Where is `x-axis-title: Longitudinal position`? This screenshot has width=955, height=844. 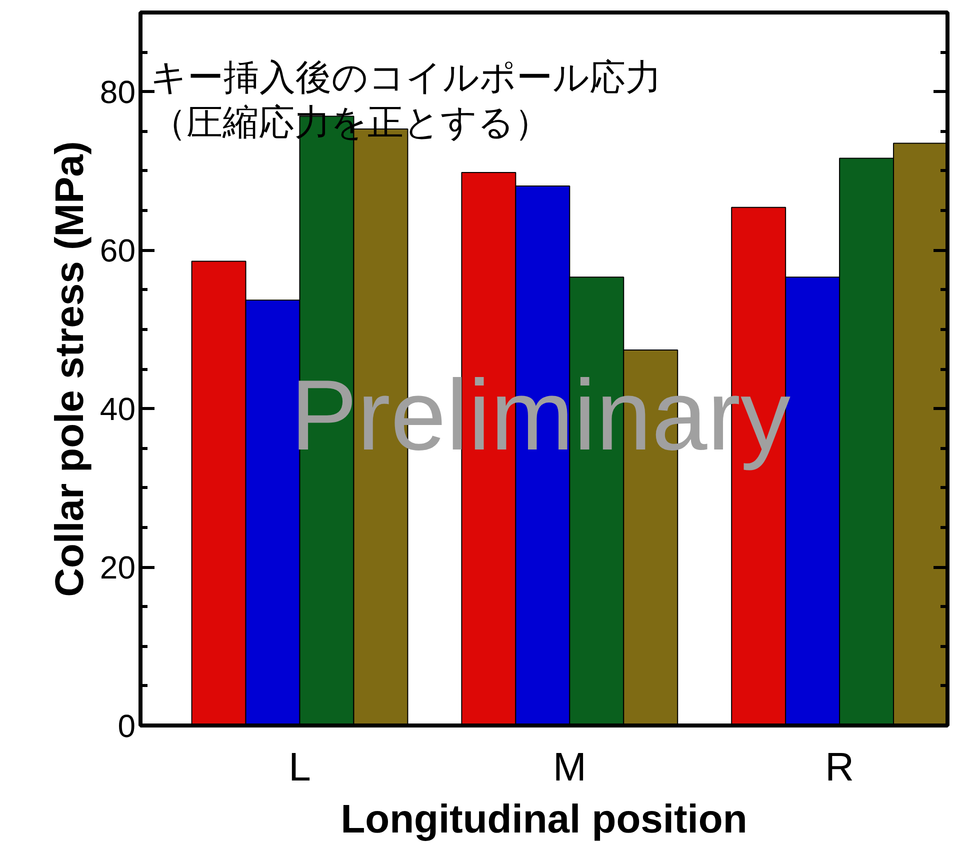
x-axis-title: Longitudinal position is located at coordinates (544, 820).